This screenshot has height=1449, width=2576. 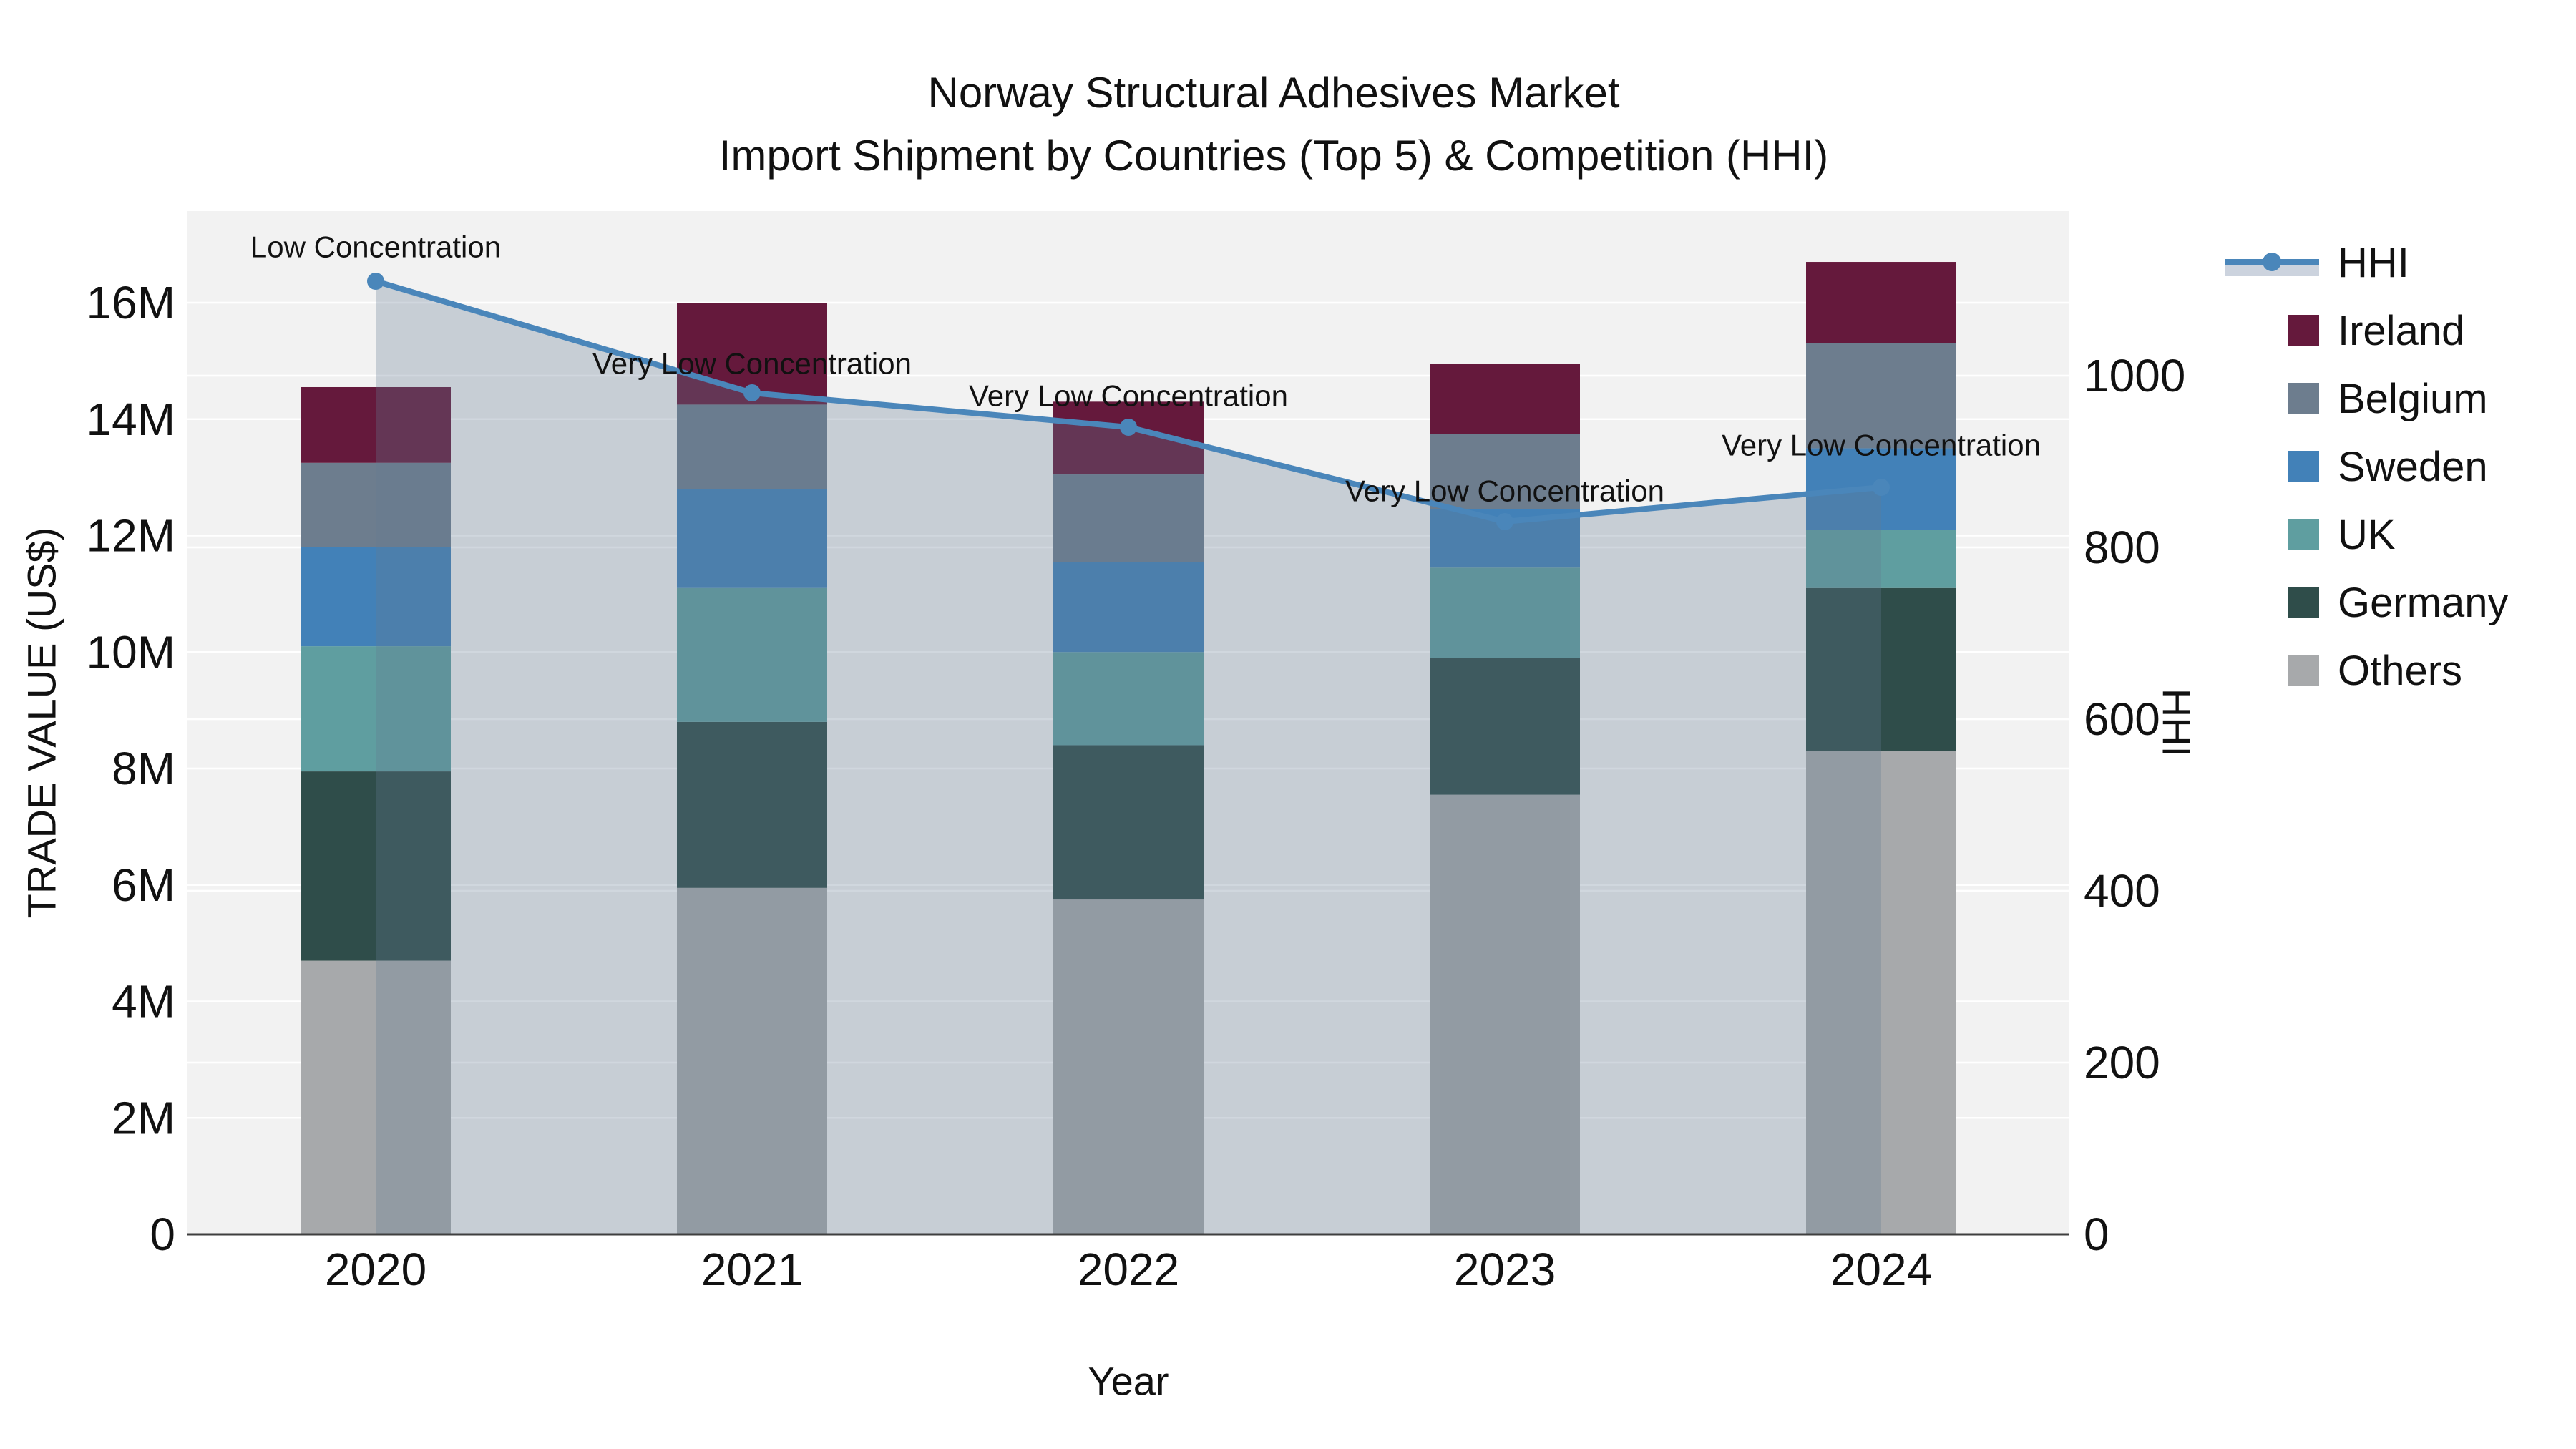 What do you see at coordinates (375, 247) in the screenshot?
I see `annotation-2020: Low Concentration` at bounding box center [375, 247].